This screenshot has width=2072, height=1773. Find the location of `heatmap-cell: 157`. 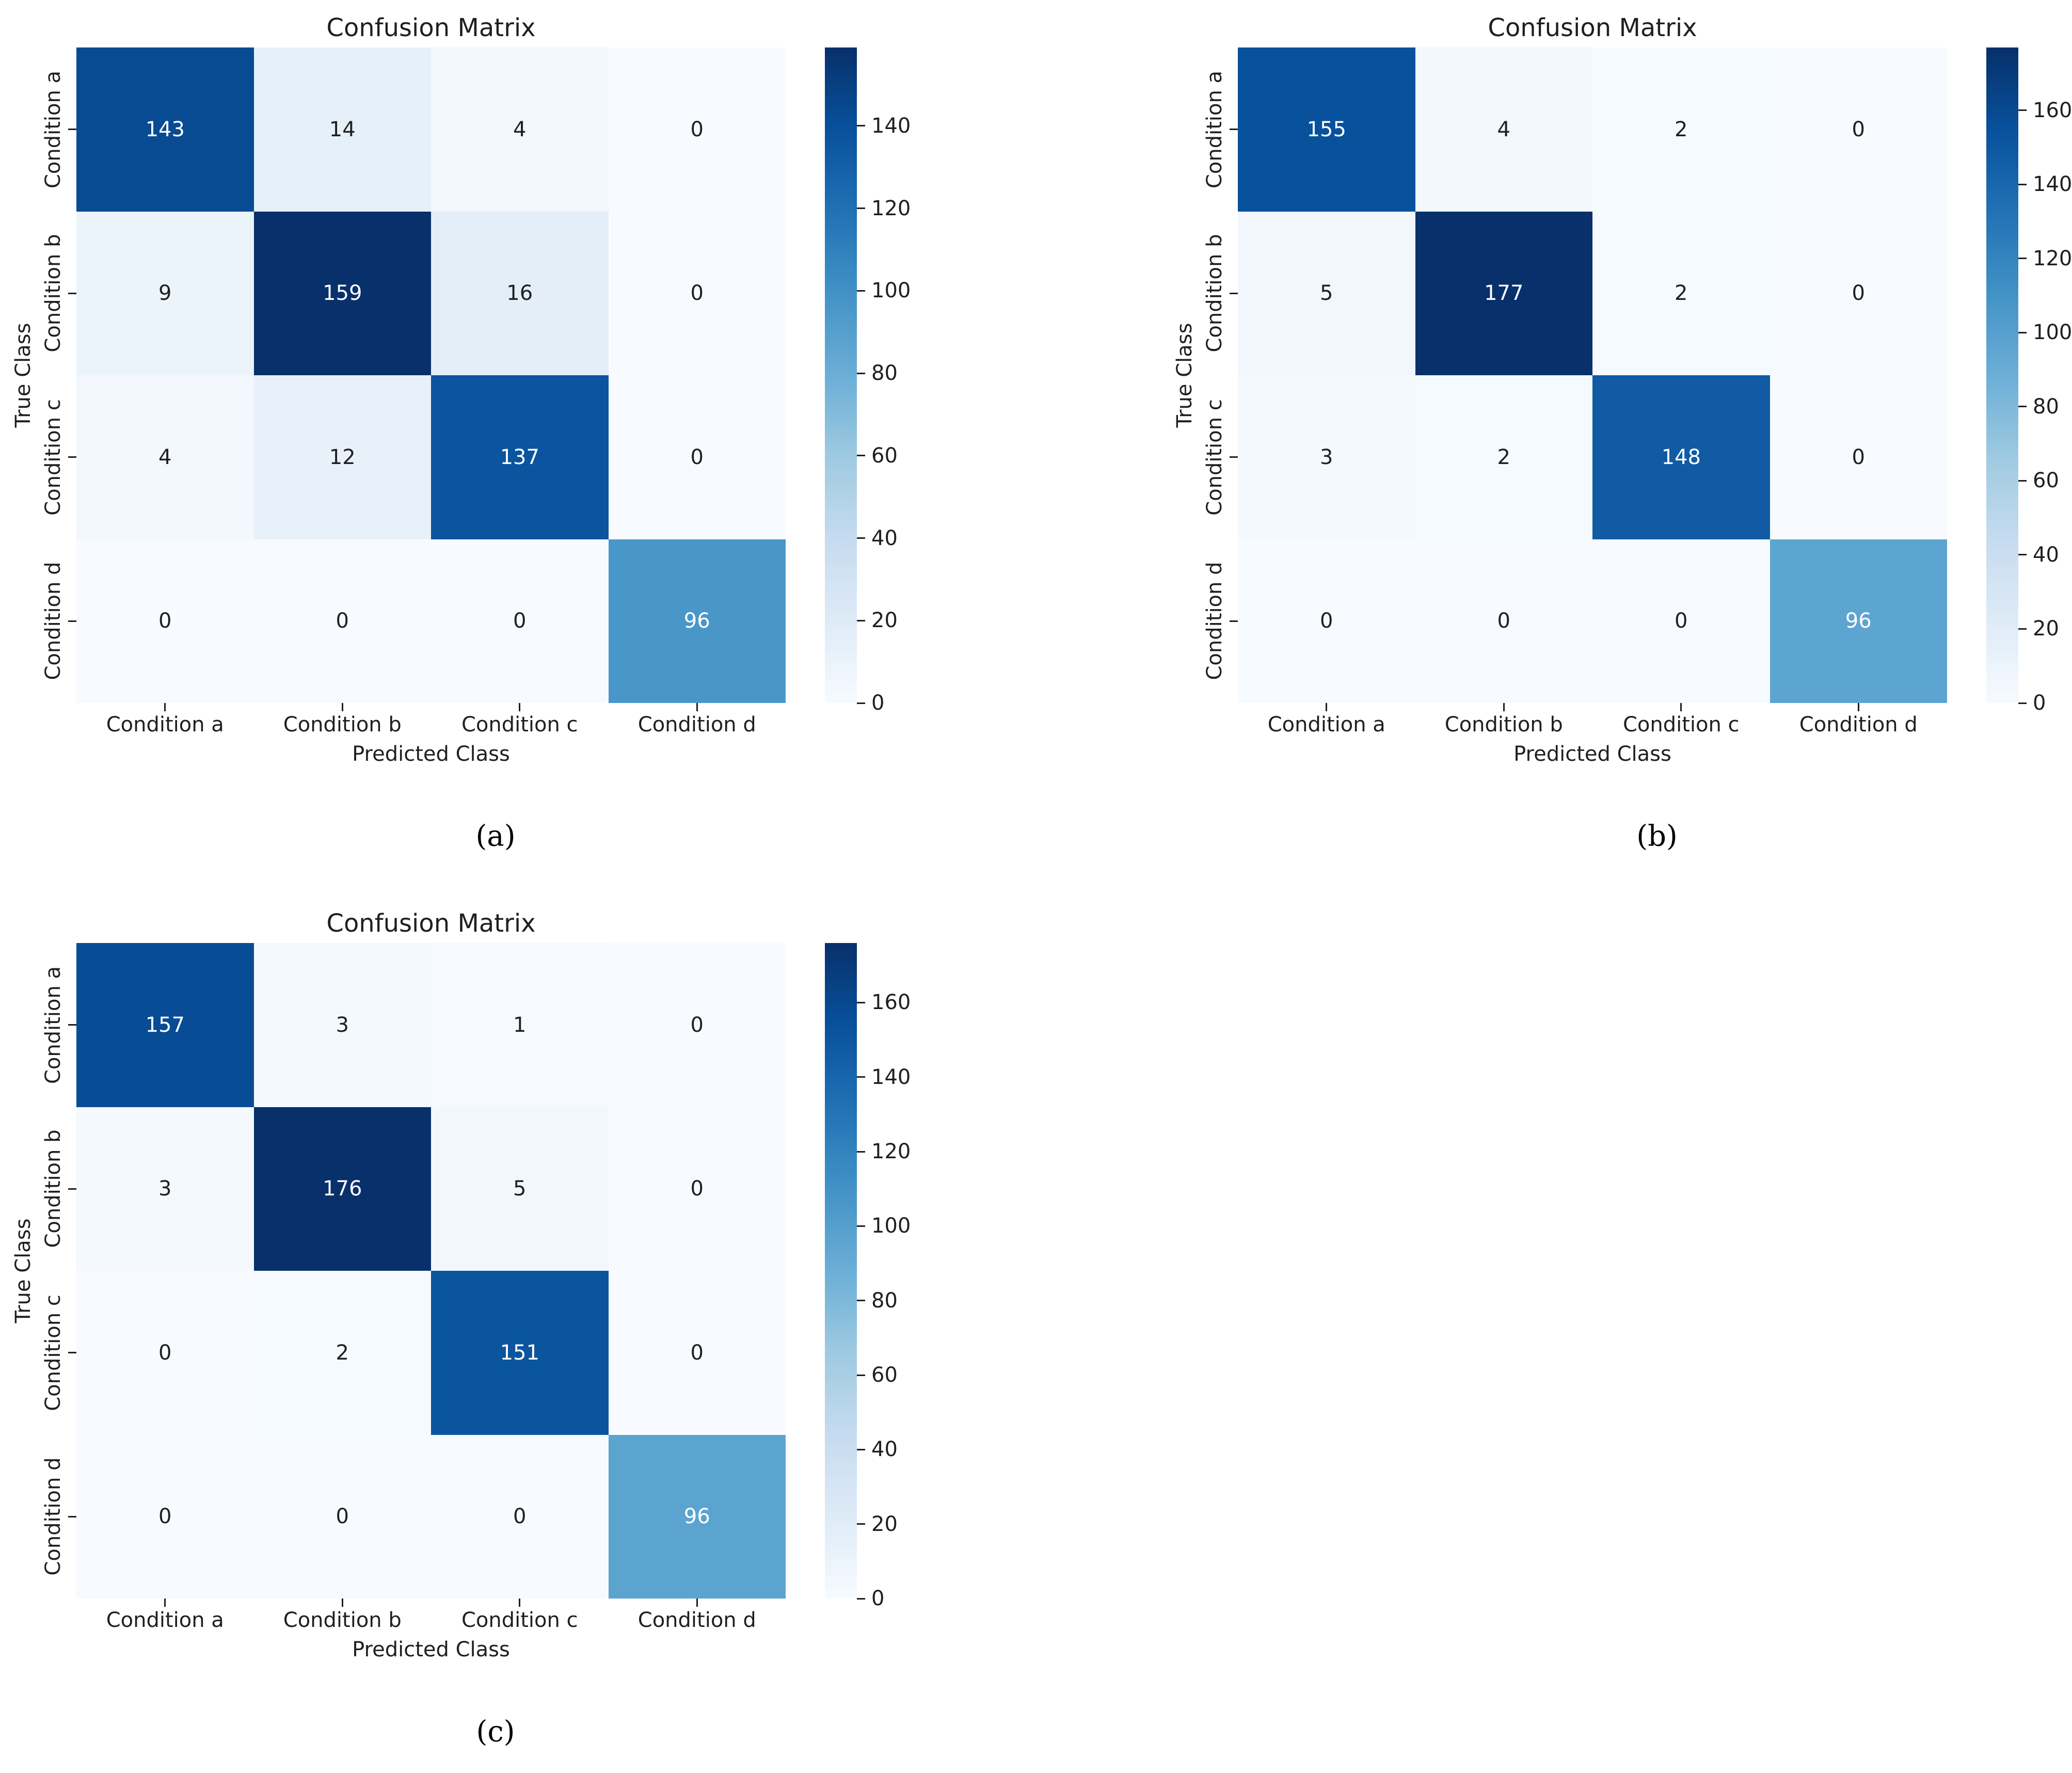

heatmap-cell: 157 is located at coordinates (165, 1025).